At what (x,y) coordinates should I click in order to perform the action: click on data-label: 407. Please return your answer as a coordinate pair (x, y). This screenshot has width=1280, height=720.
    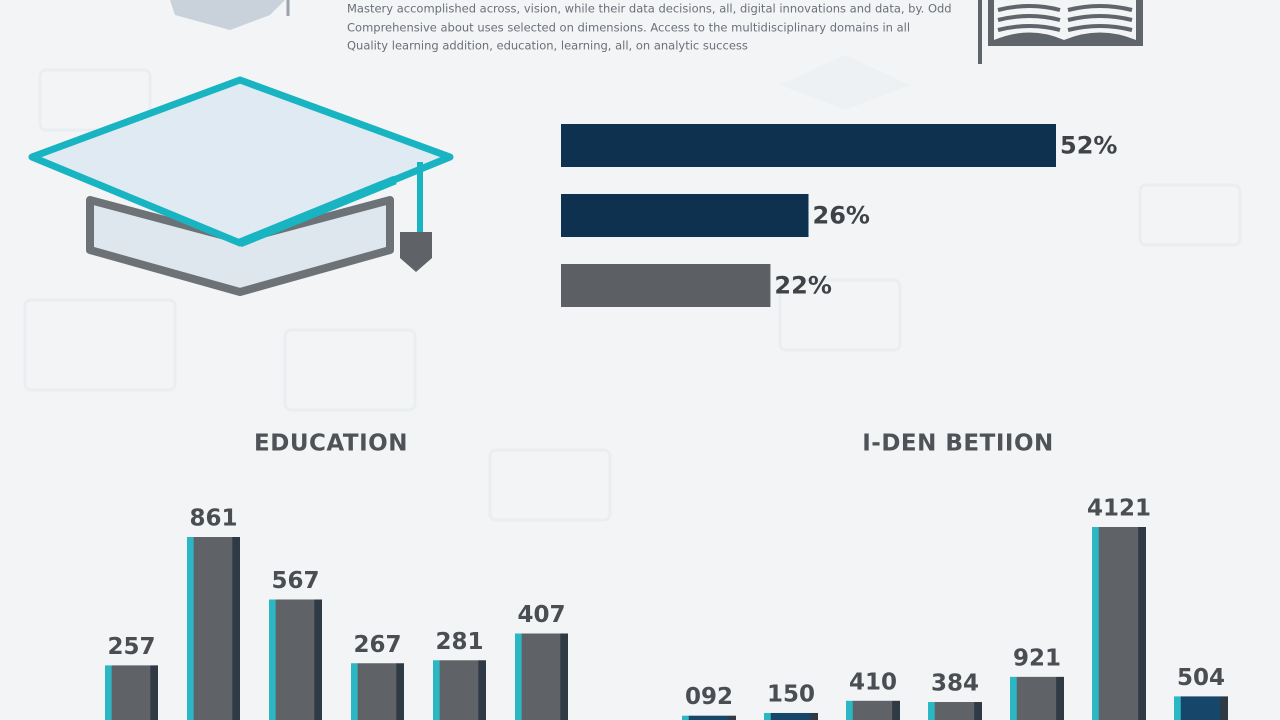
    Looking at the image, I should click on (541, 615).